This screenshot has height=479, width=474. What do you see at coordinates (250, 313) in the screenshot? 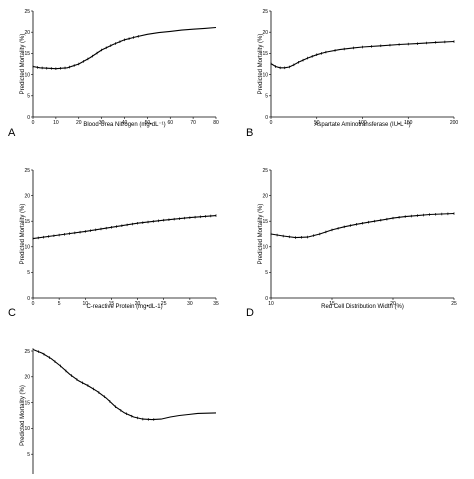
I see `panel-letter: D` at bounding box center [250, 313].